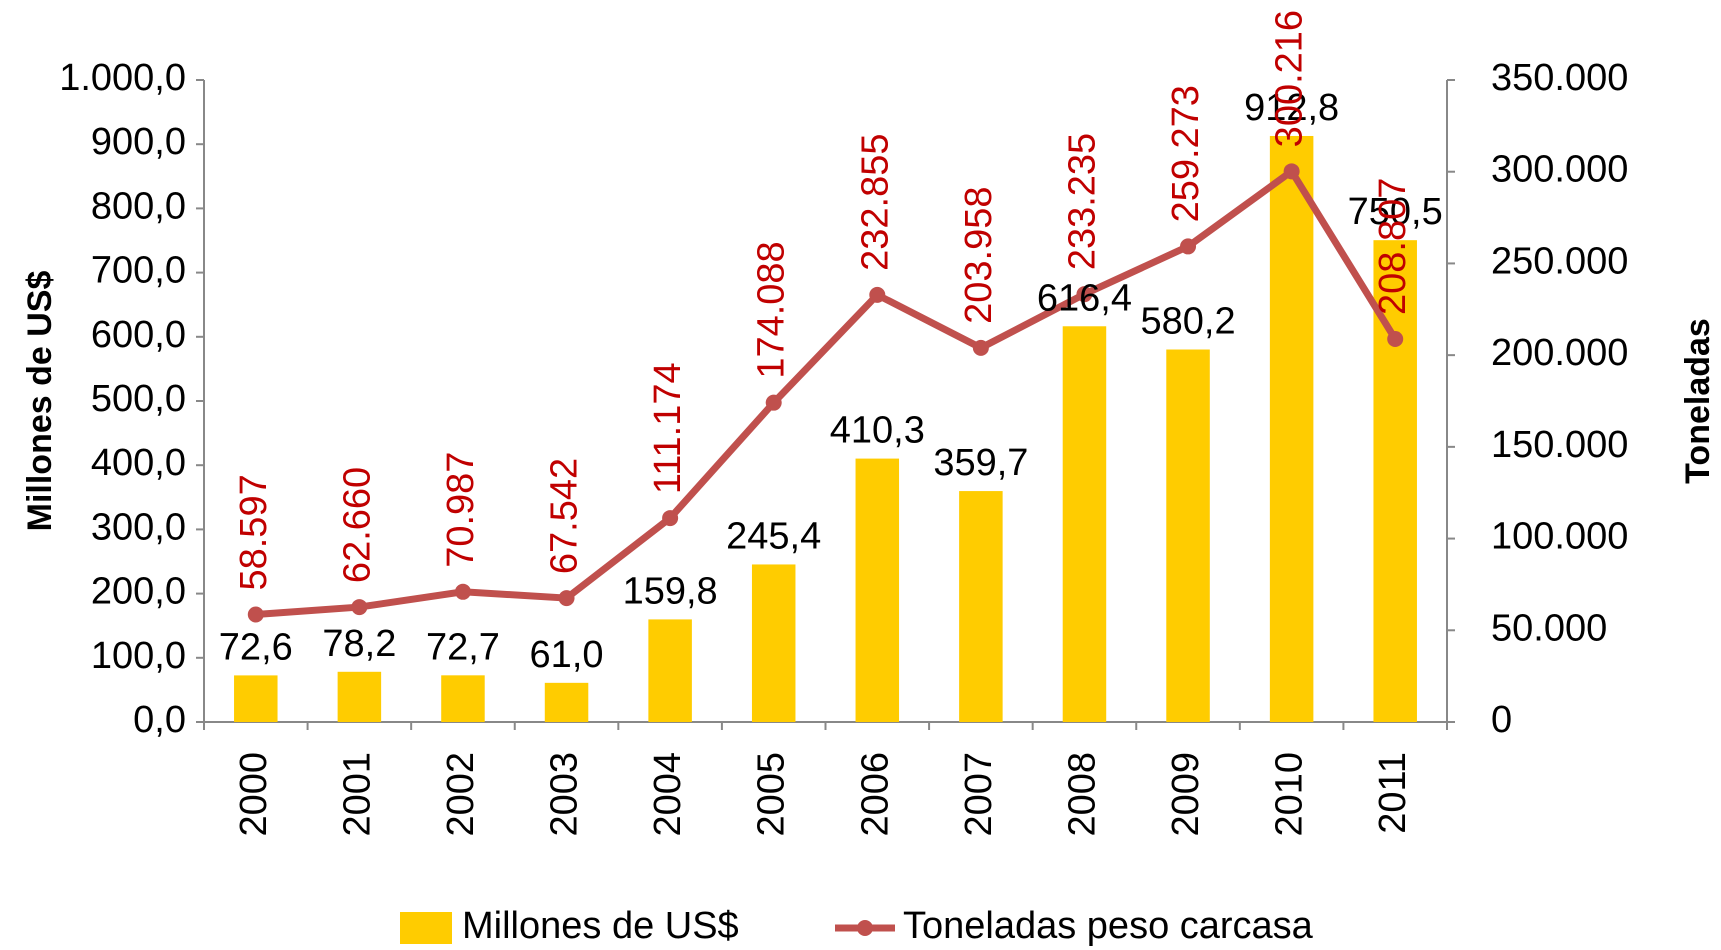 This screenshot has width=1721, height=950. I want to click on y2-tick-label: 300.000, so click(1559, 170).